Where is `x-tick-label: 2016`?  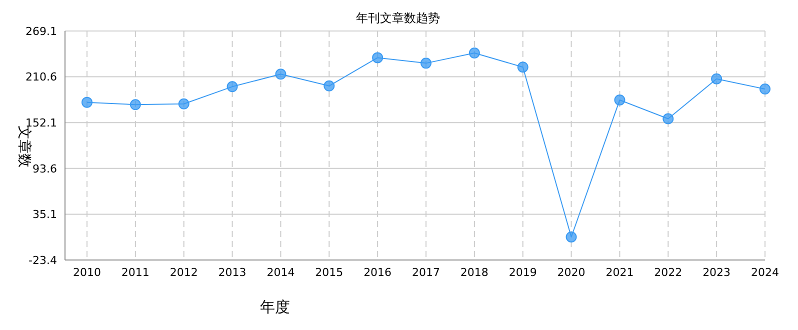 x-tick-label: 2016 is located at coordinates (378, 272).